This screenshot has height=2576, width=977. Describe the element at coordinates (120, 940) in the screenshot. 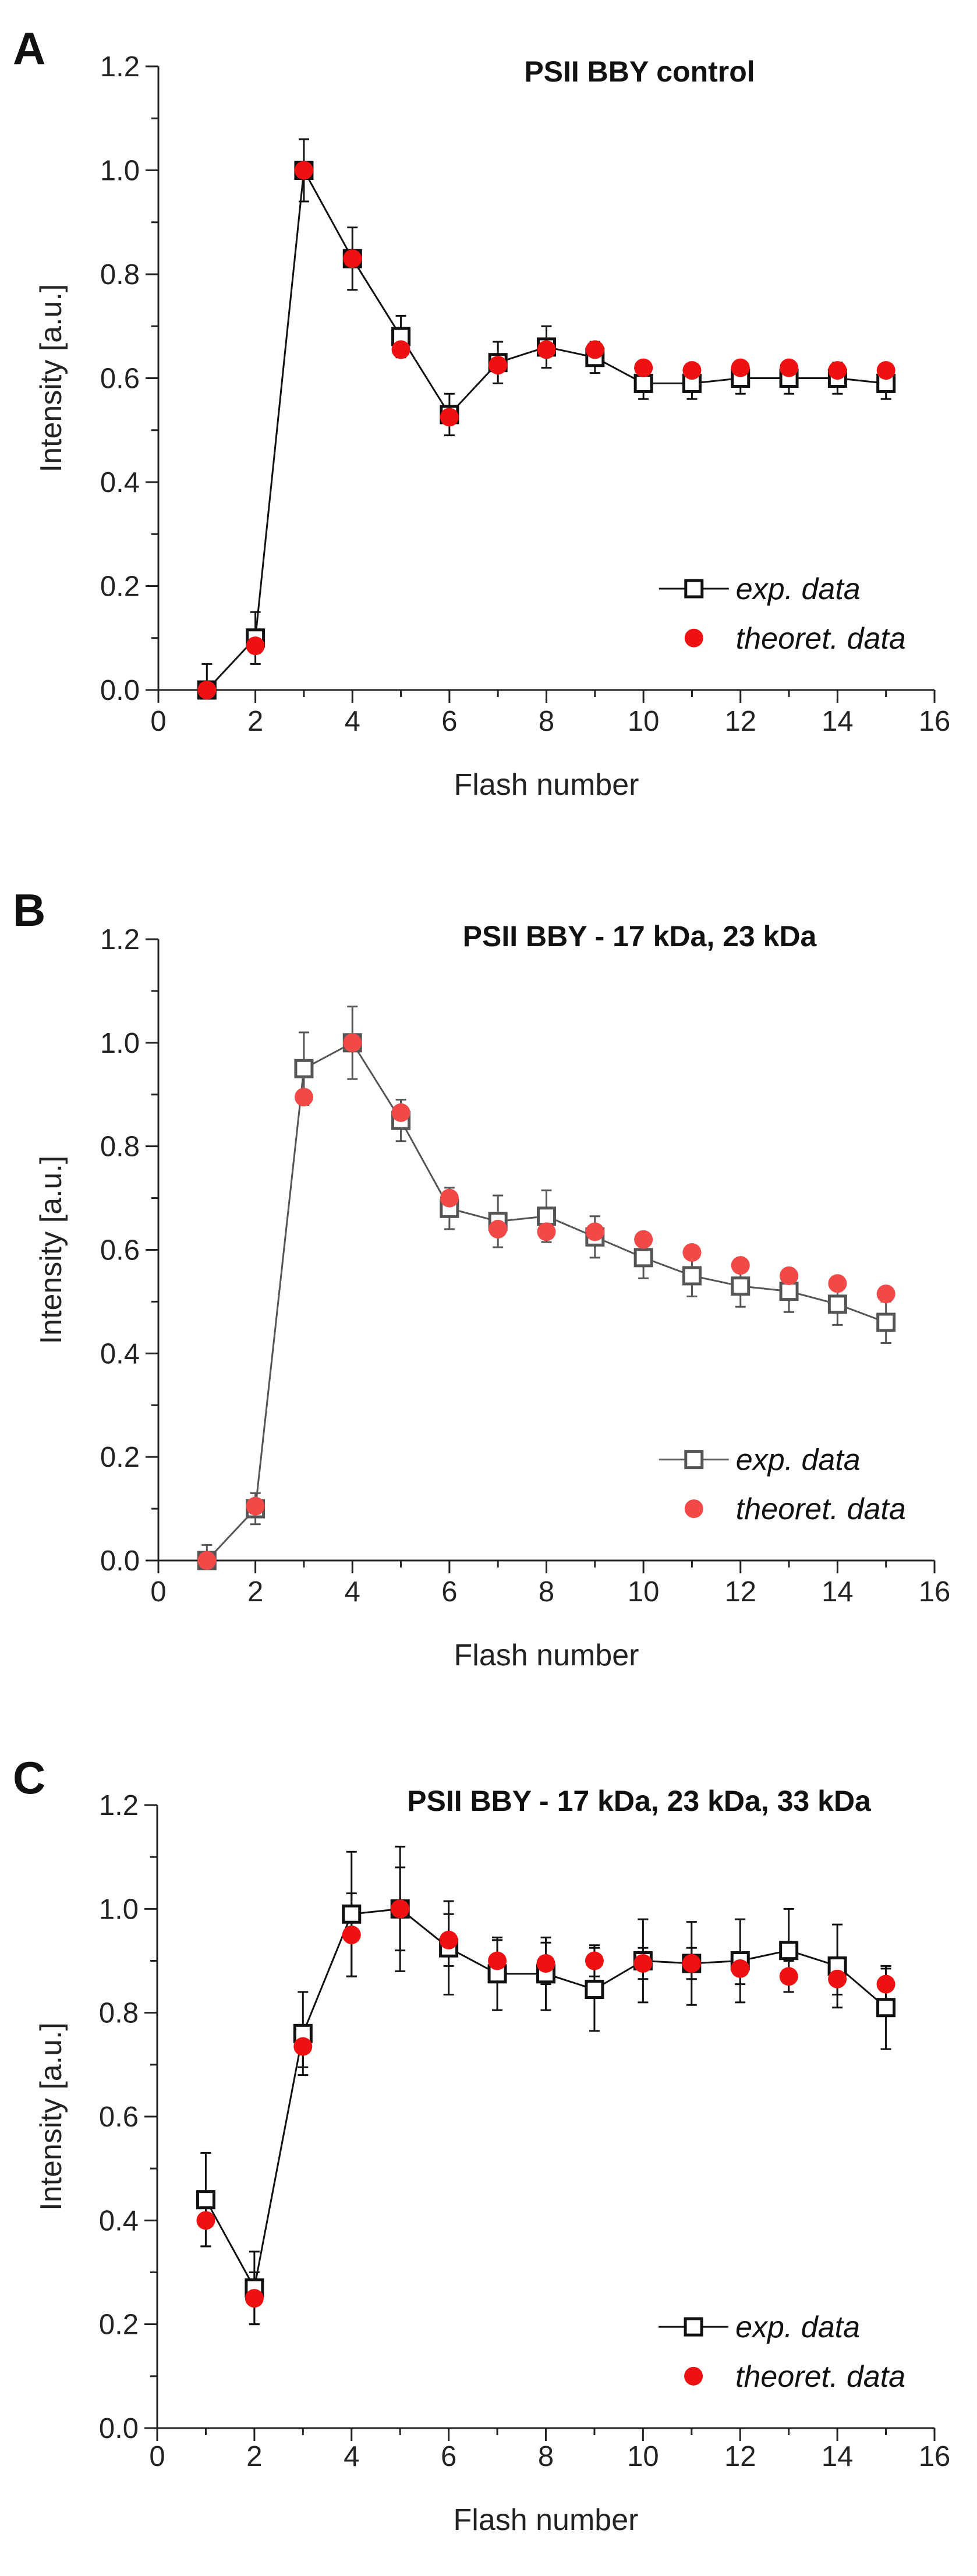

I see `y-tick-label: 1.2` at that location.